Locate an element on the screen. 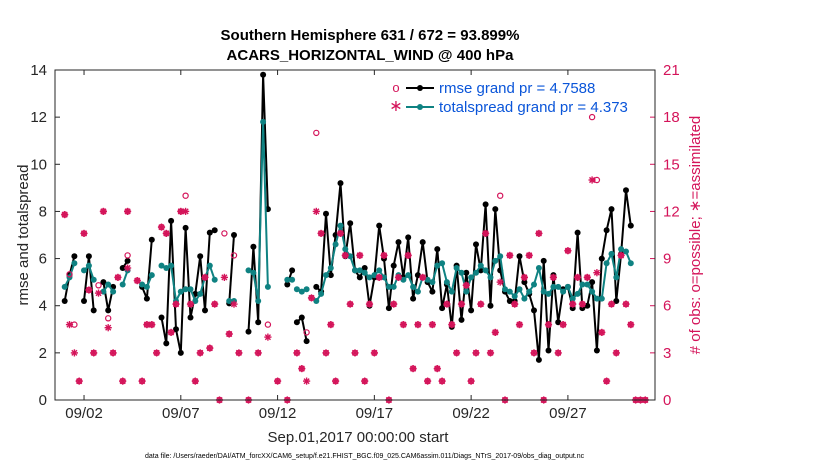 The width and height of the screenshot is (830, 470). y2-tick-label: 0 is located at coordinates (667, 400).